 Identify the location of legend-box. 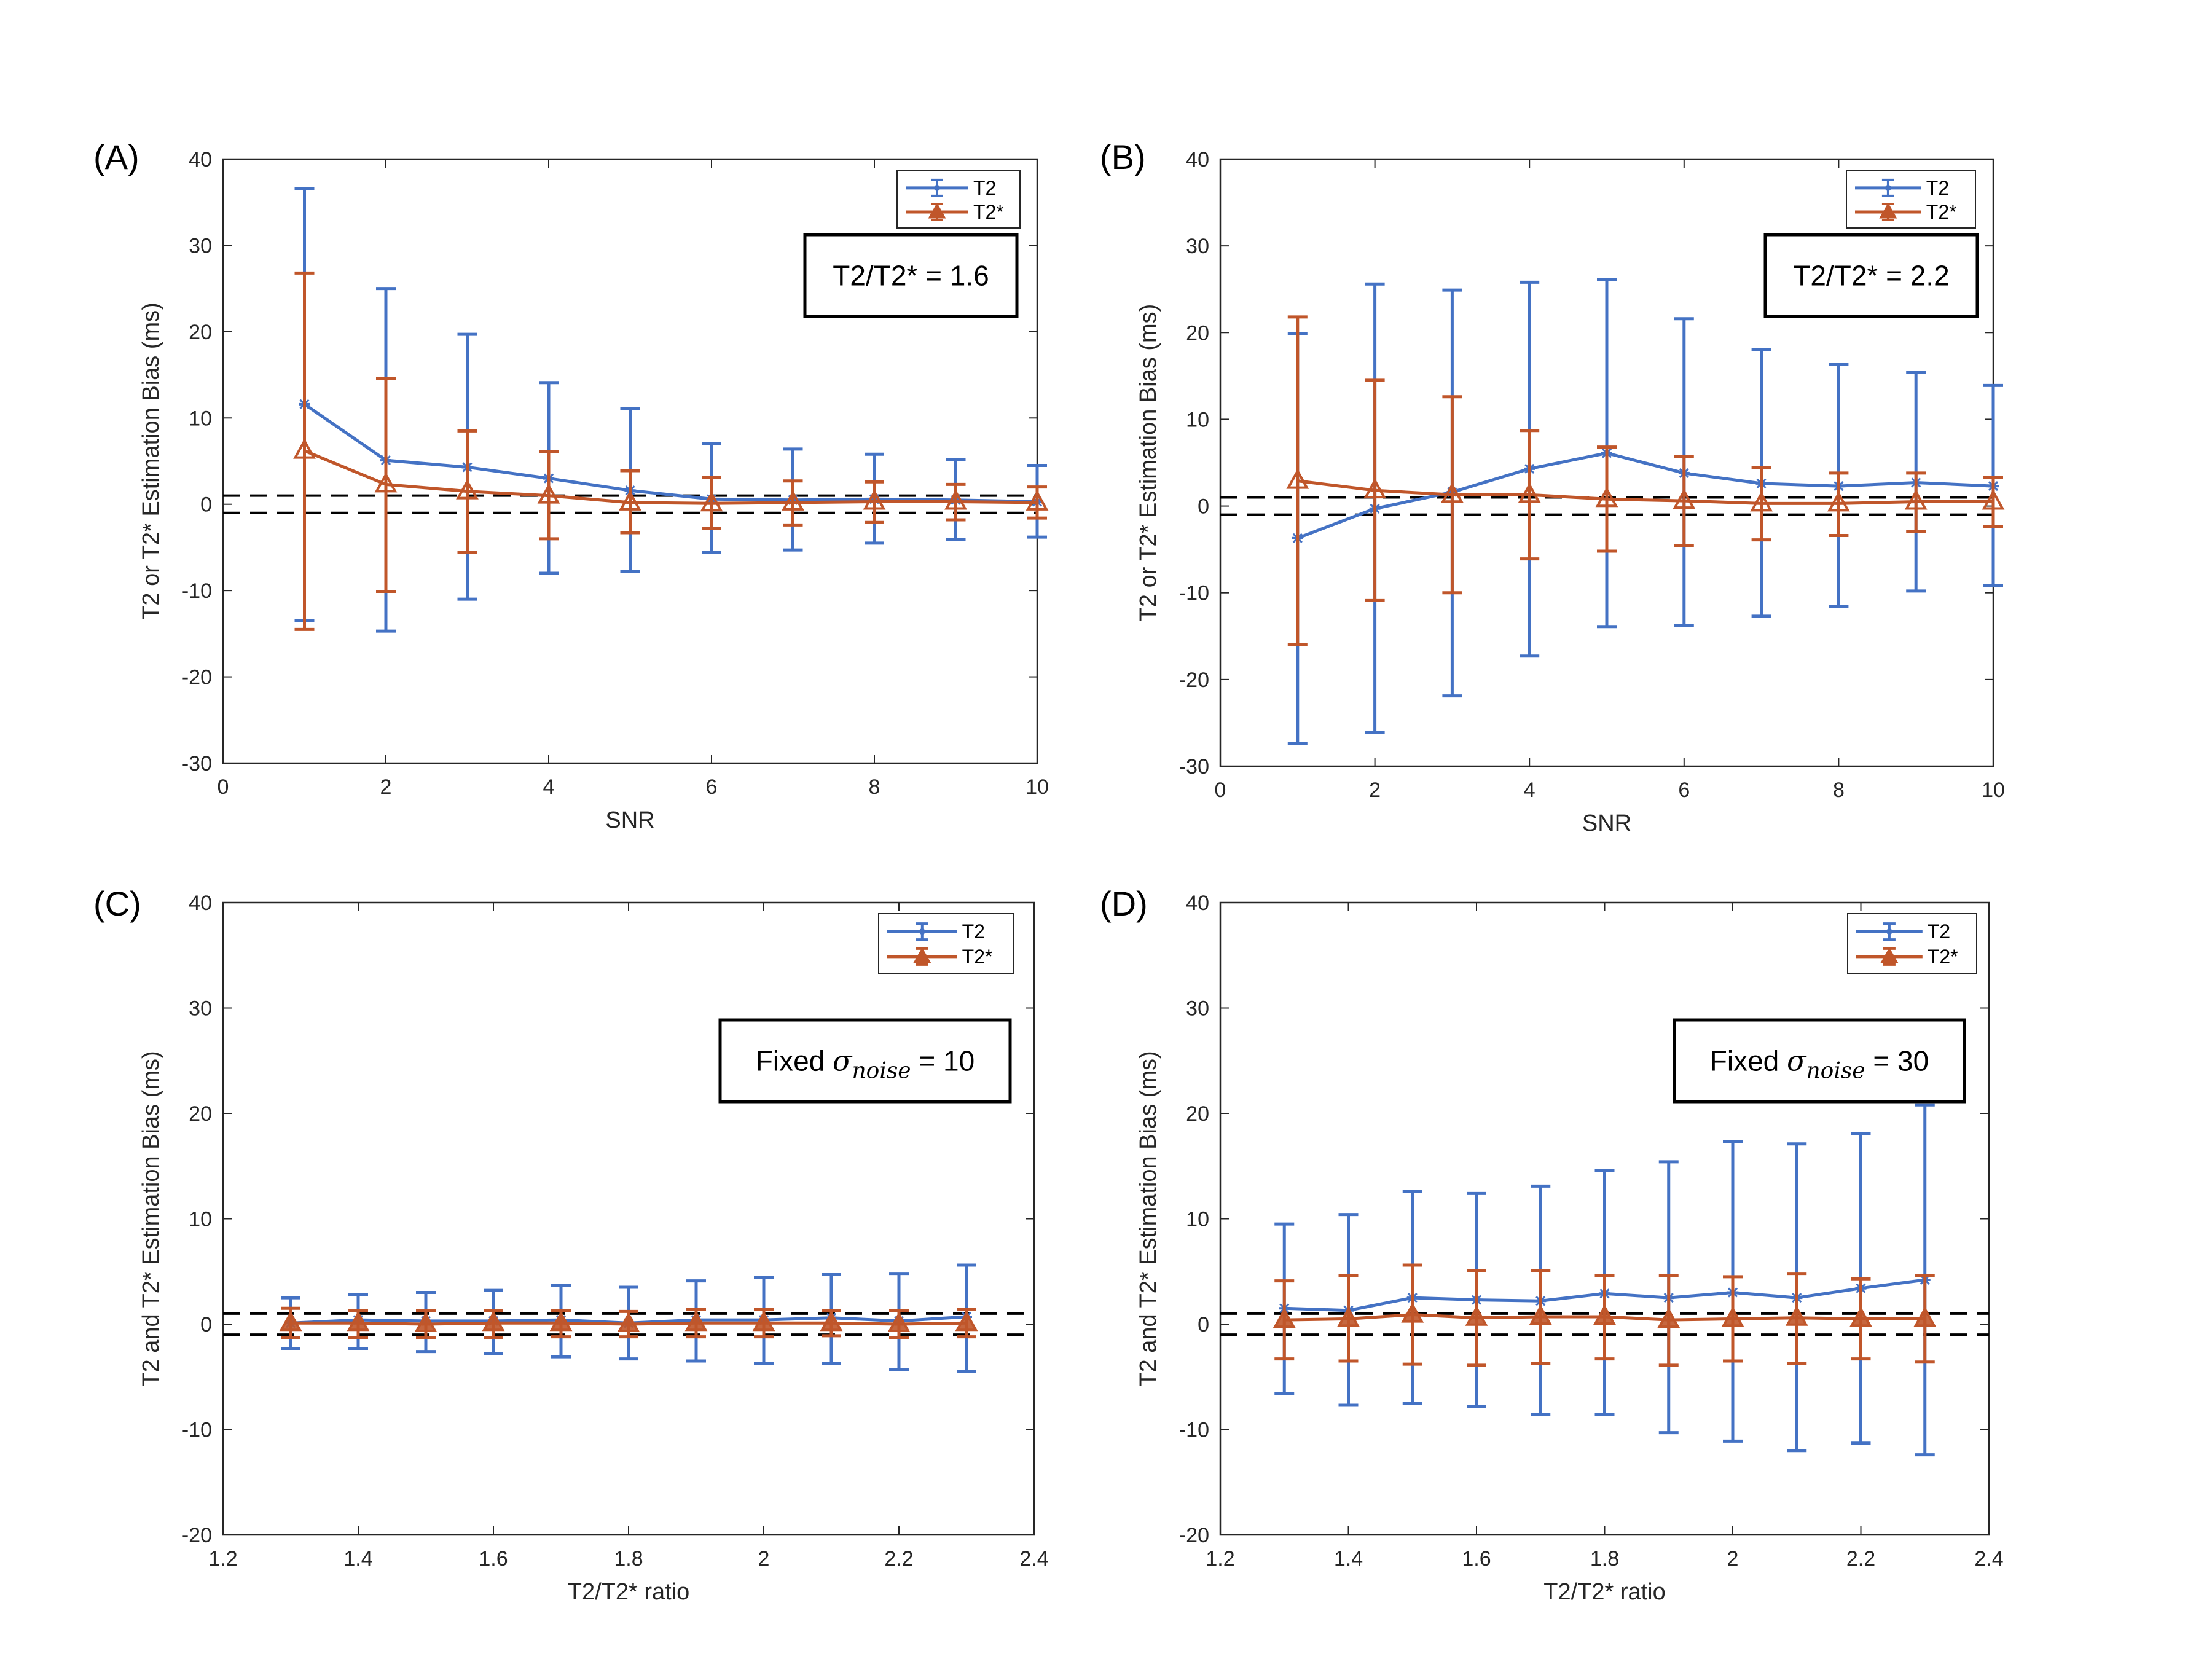
(1912, 943).